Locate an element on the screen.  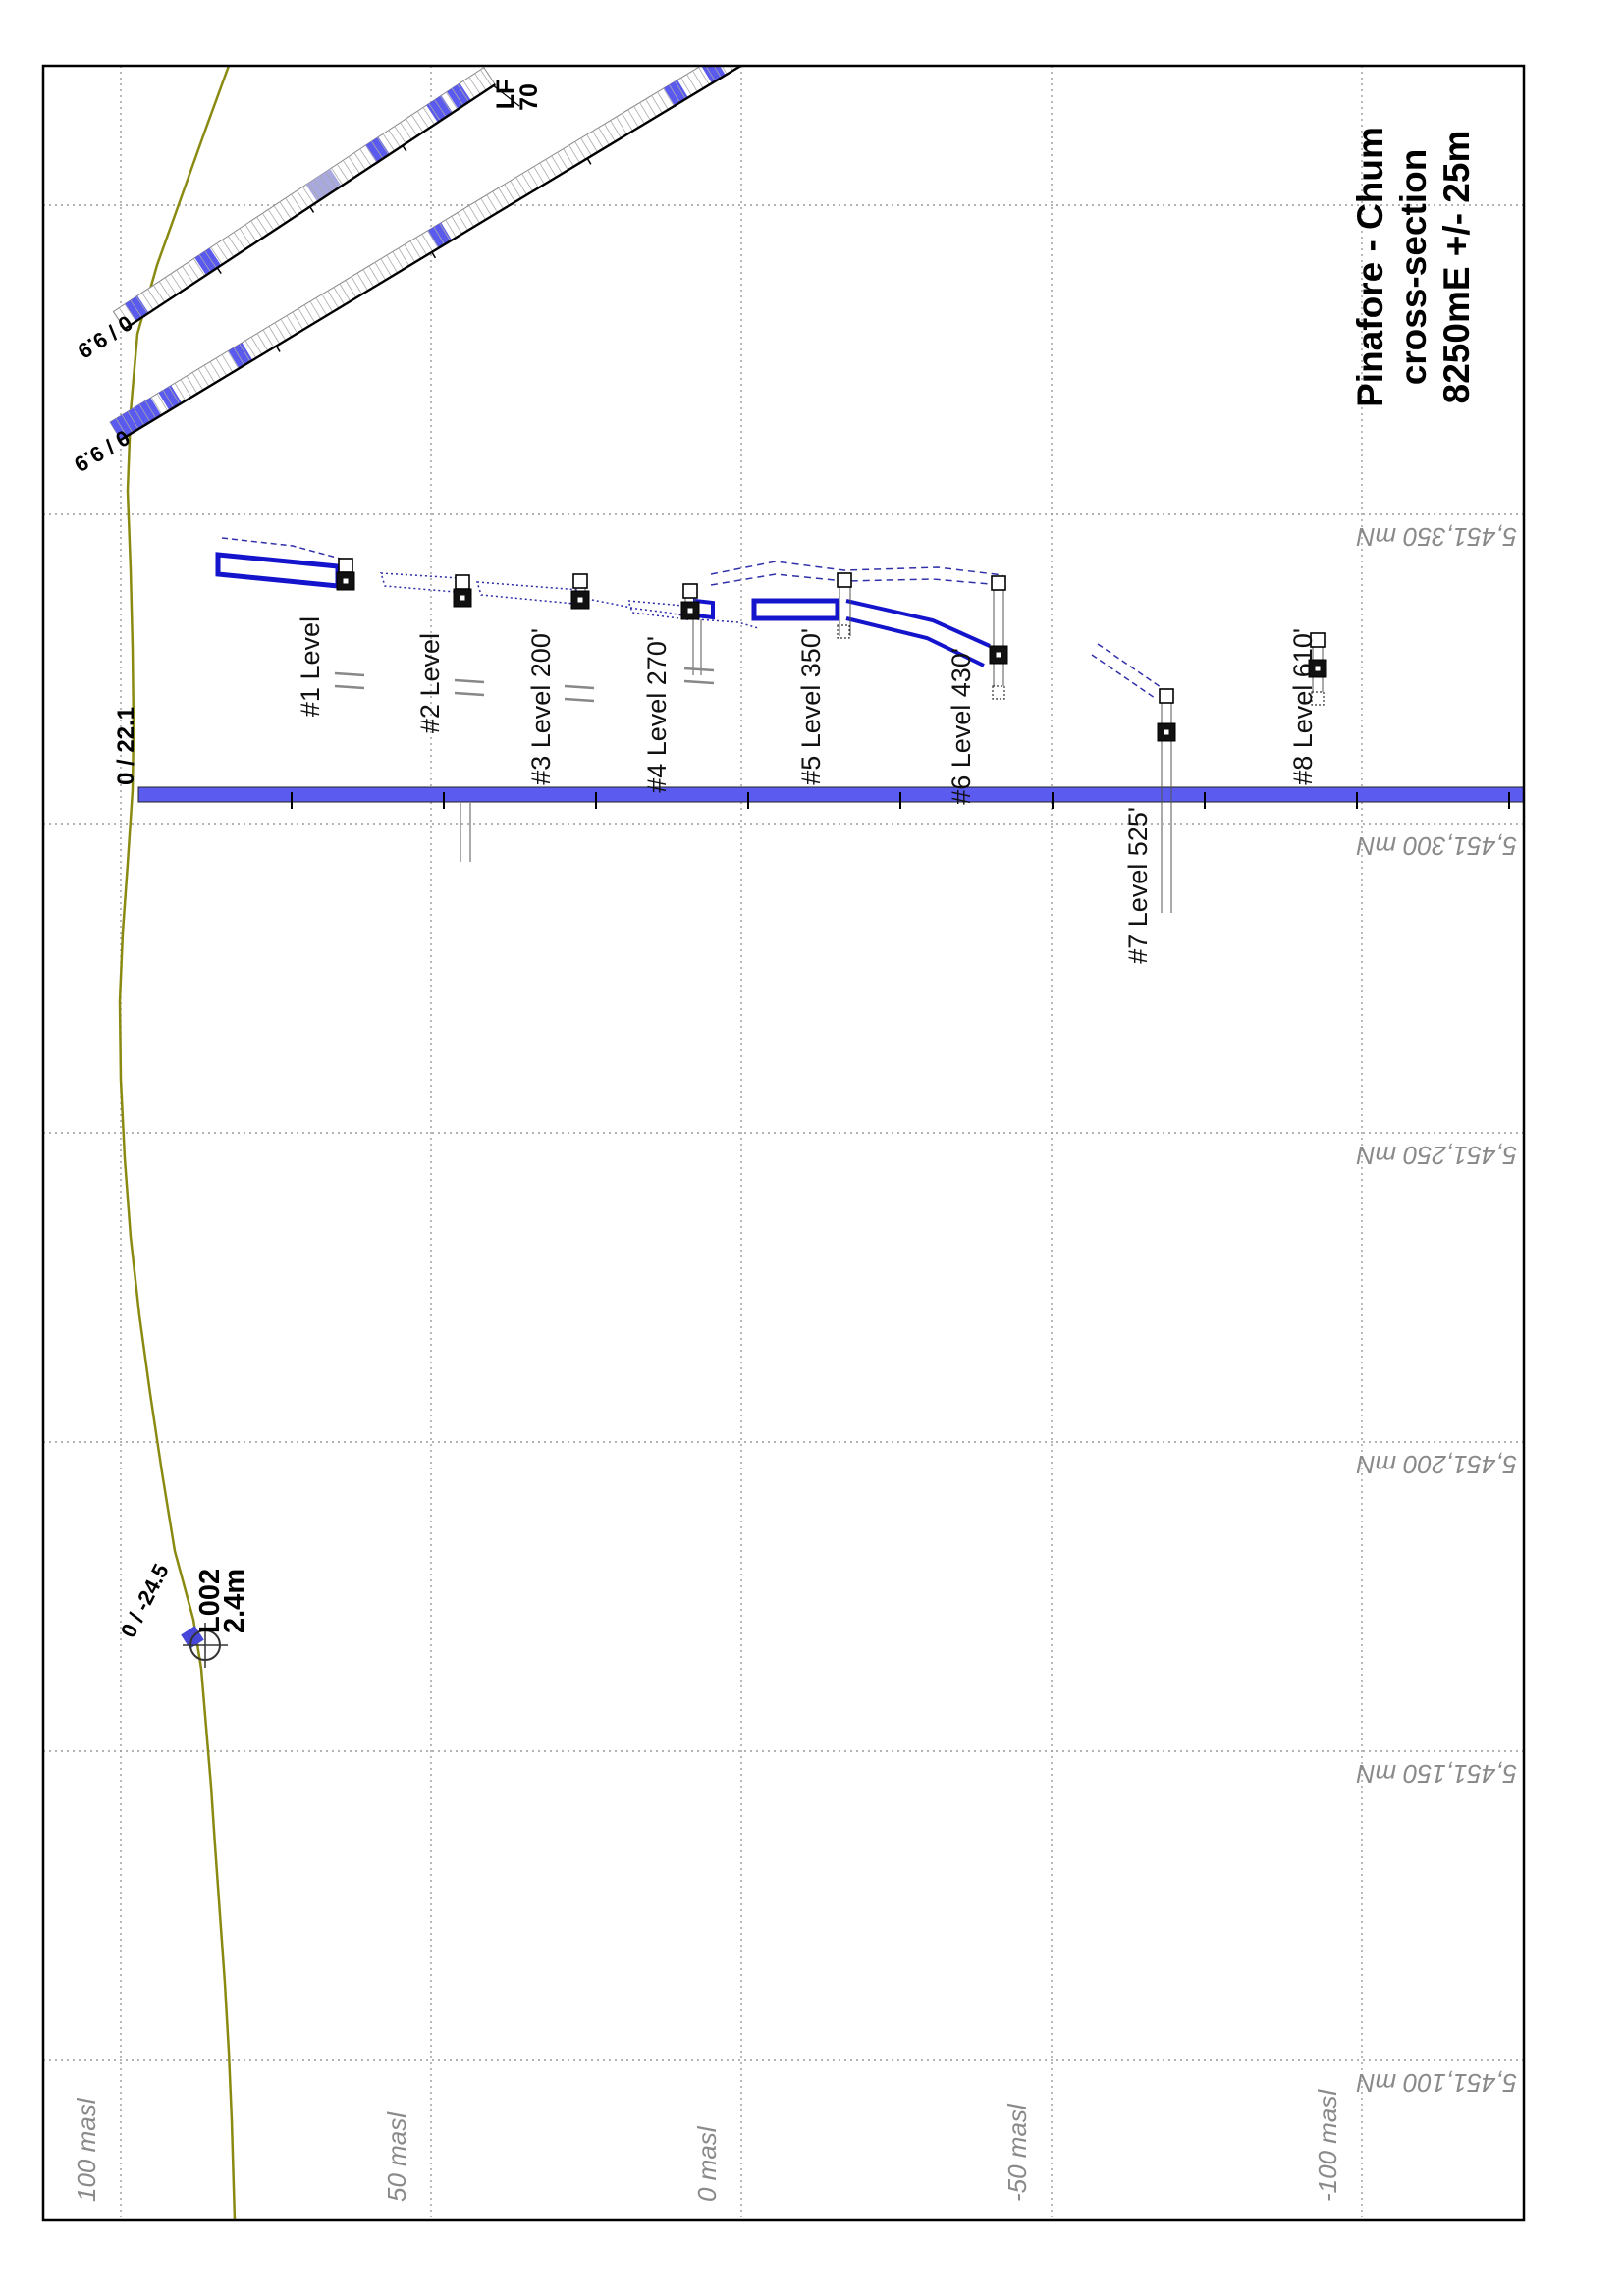
level-3-dotted-outline is located at coordinates (531, 594).